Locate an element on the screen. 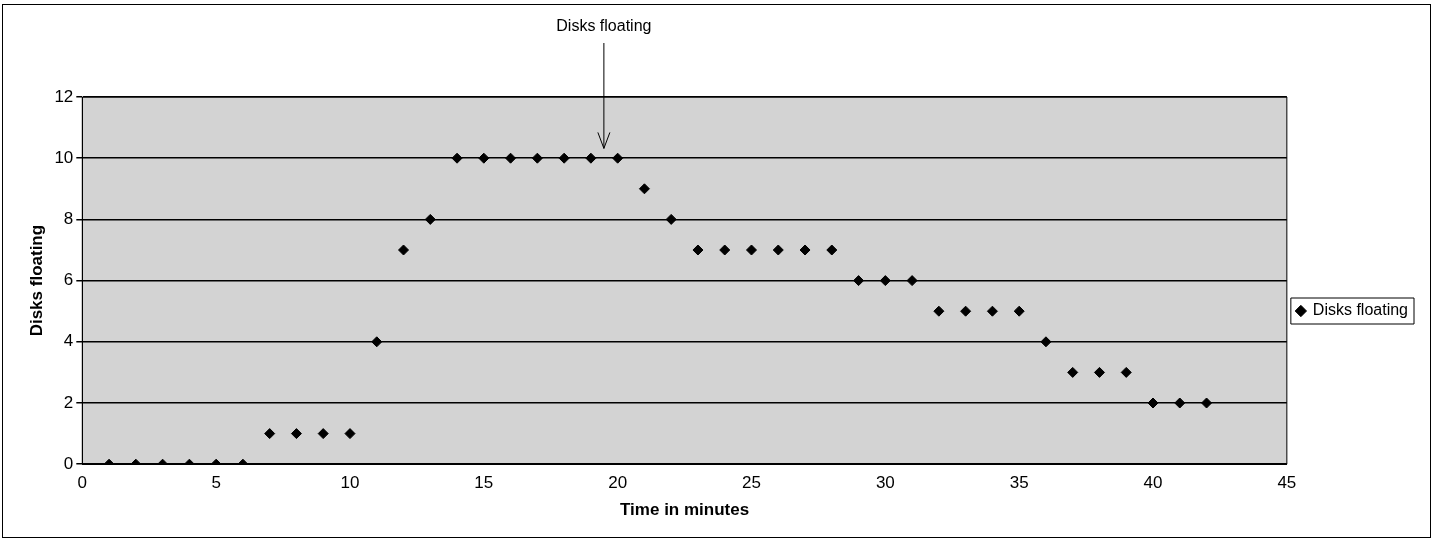  y-tick-label: 2 is located at coordinates (68, 402).